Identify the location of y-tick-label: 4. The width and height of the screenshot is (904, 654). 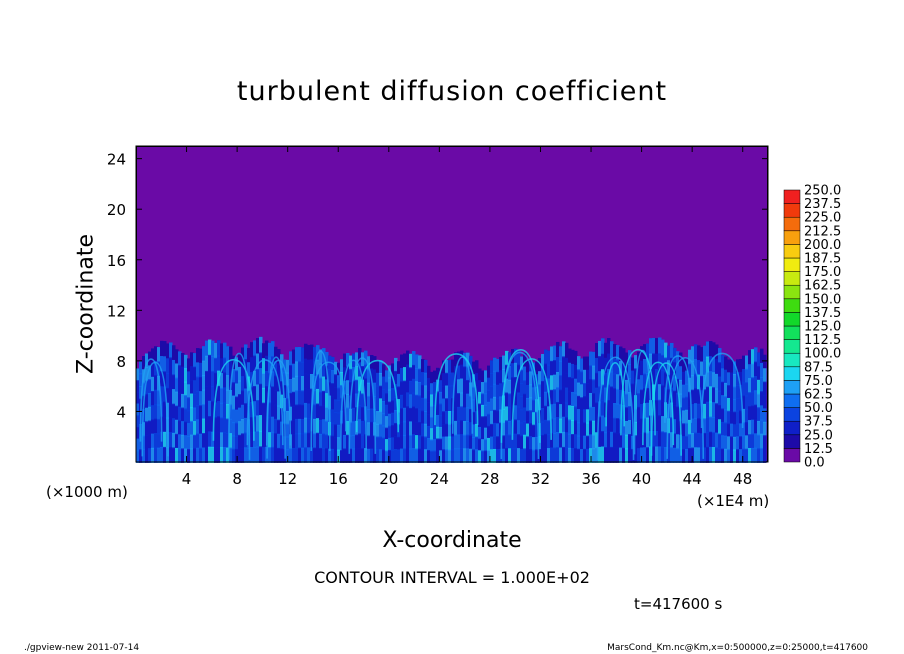
(121, 412).